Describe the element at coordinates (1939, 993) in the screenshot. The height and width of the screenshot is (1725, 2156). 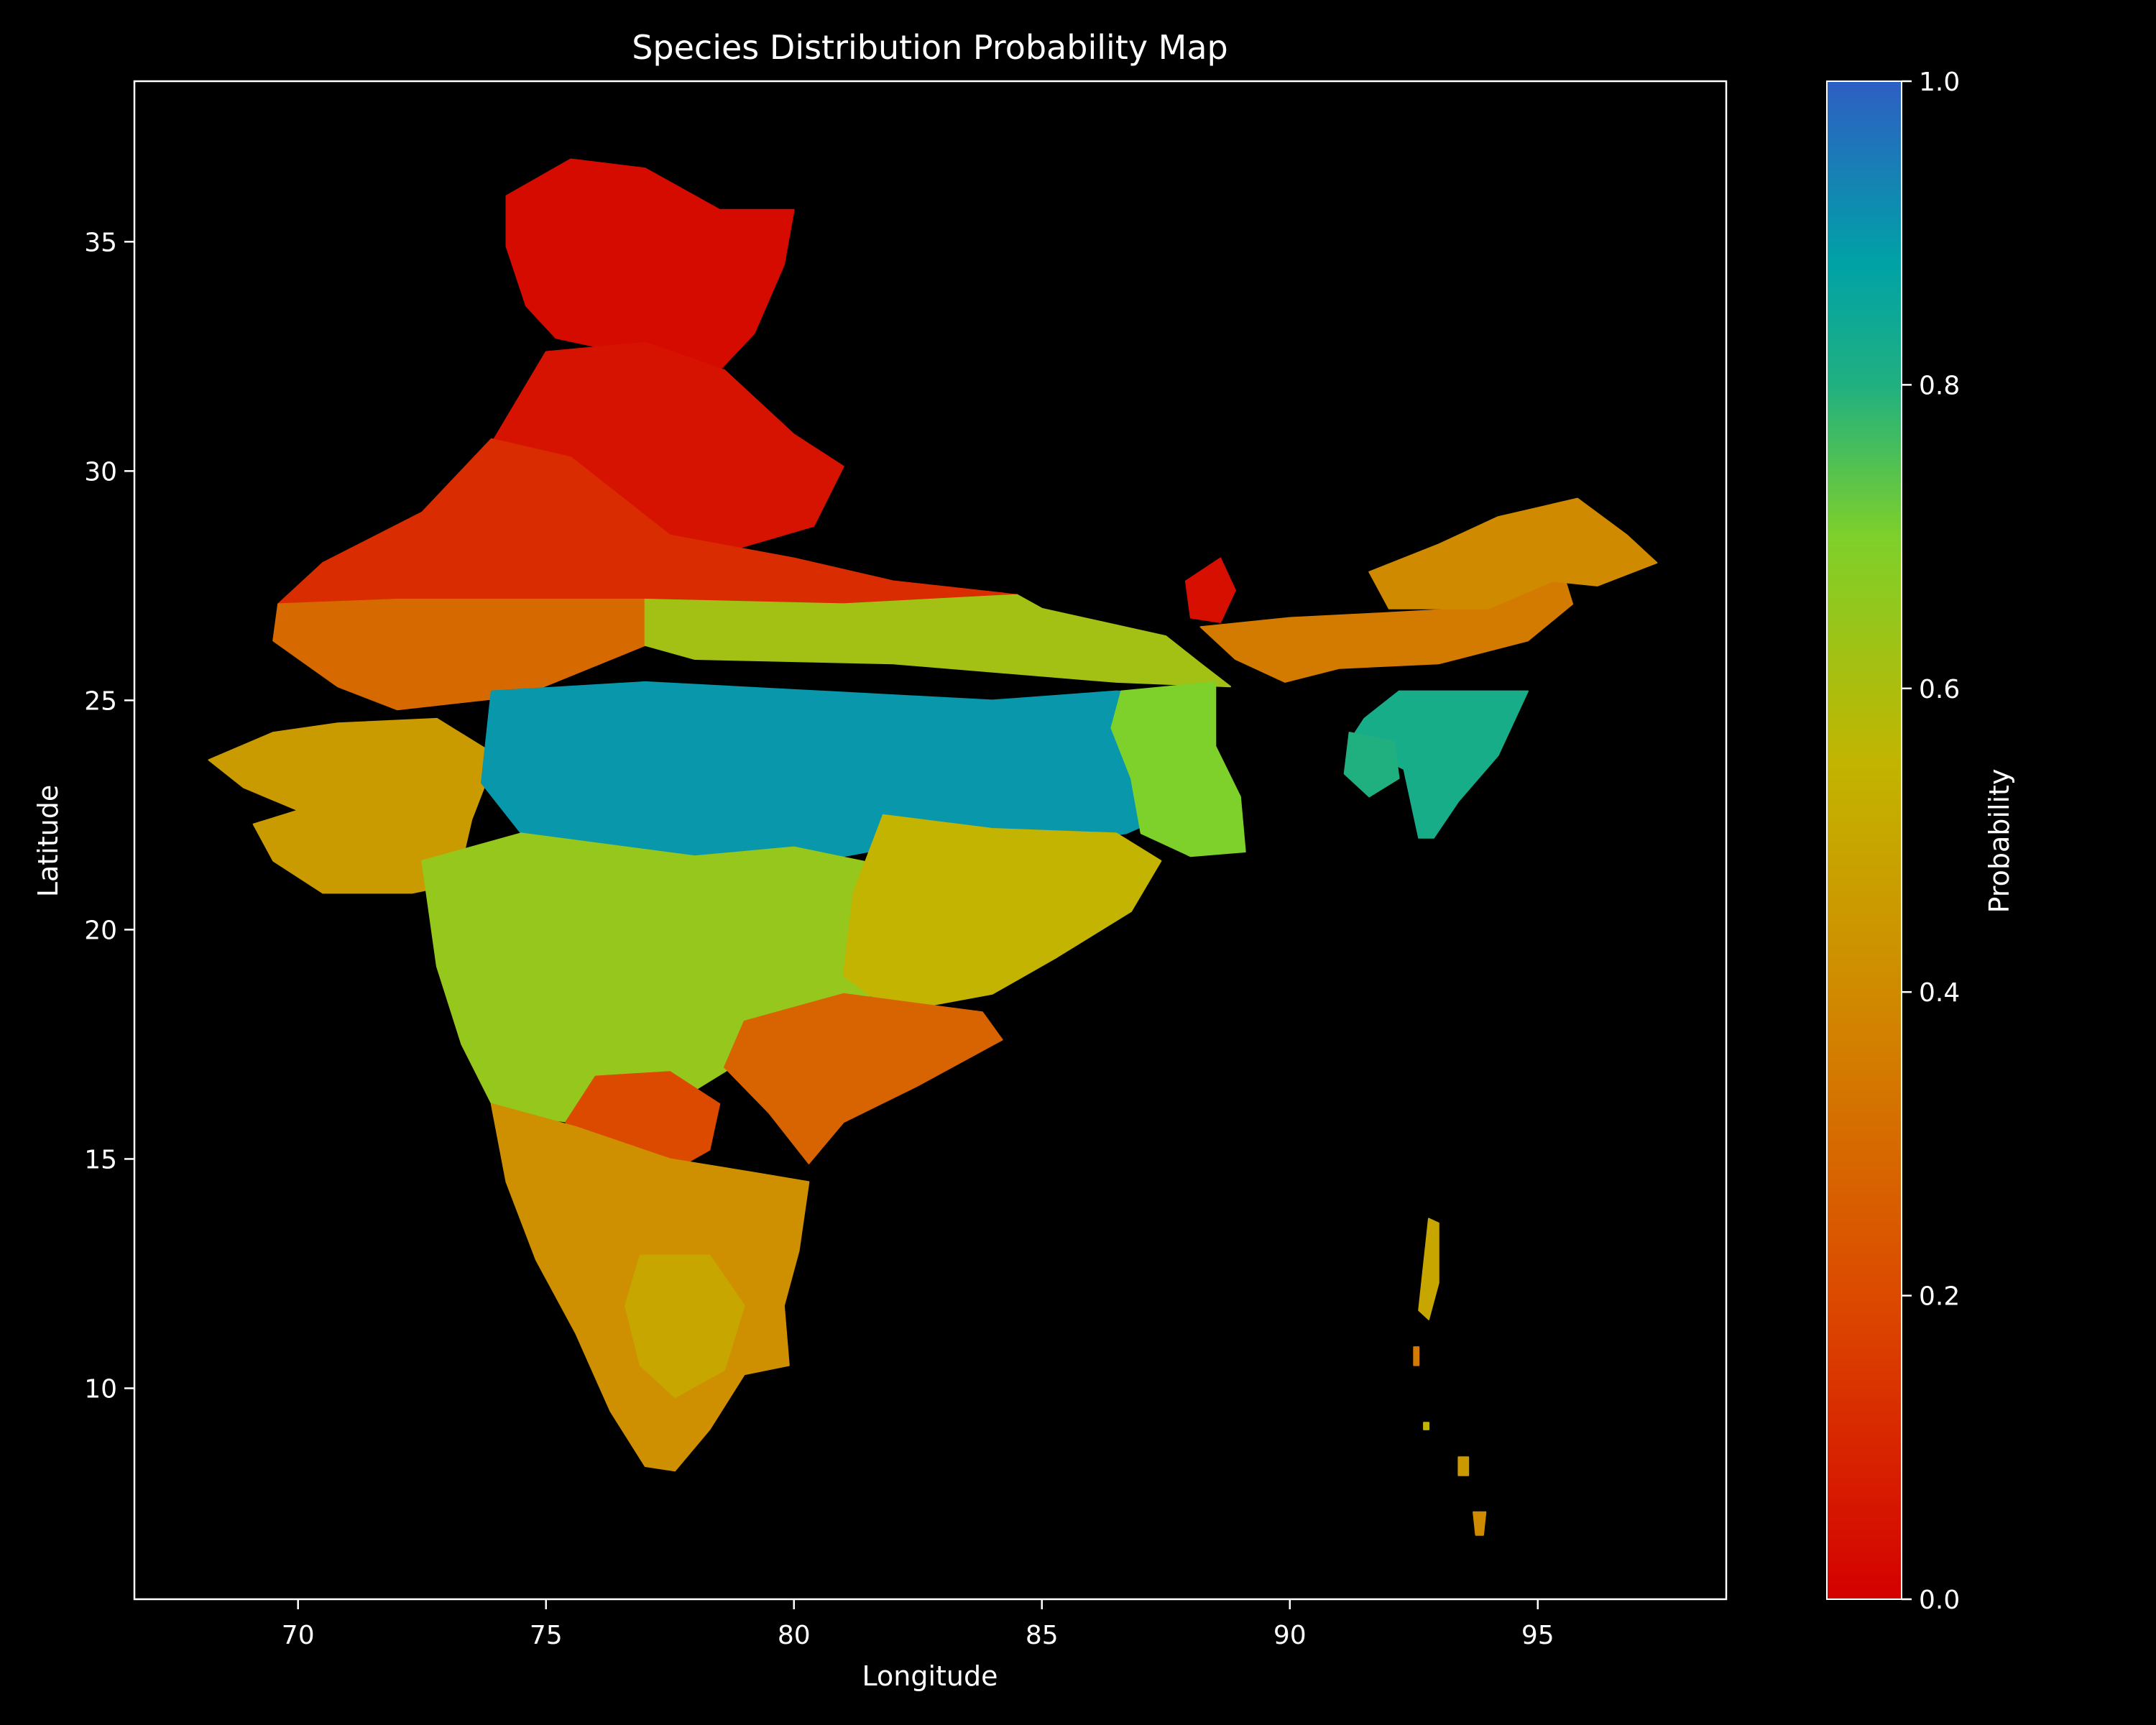
I see `colorbar-tick-label: 0.4` at that location.